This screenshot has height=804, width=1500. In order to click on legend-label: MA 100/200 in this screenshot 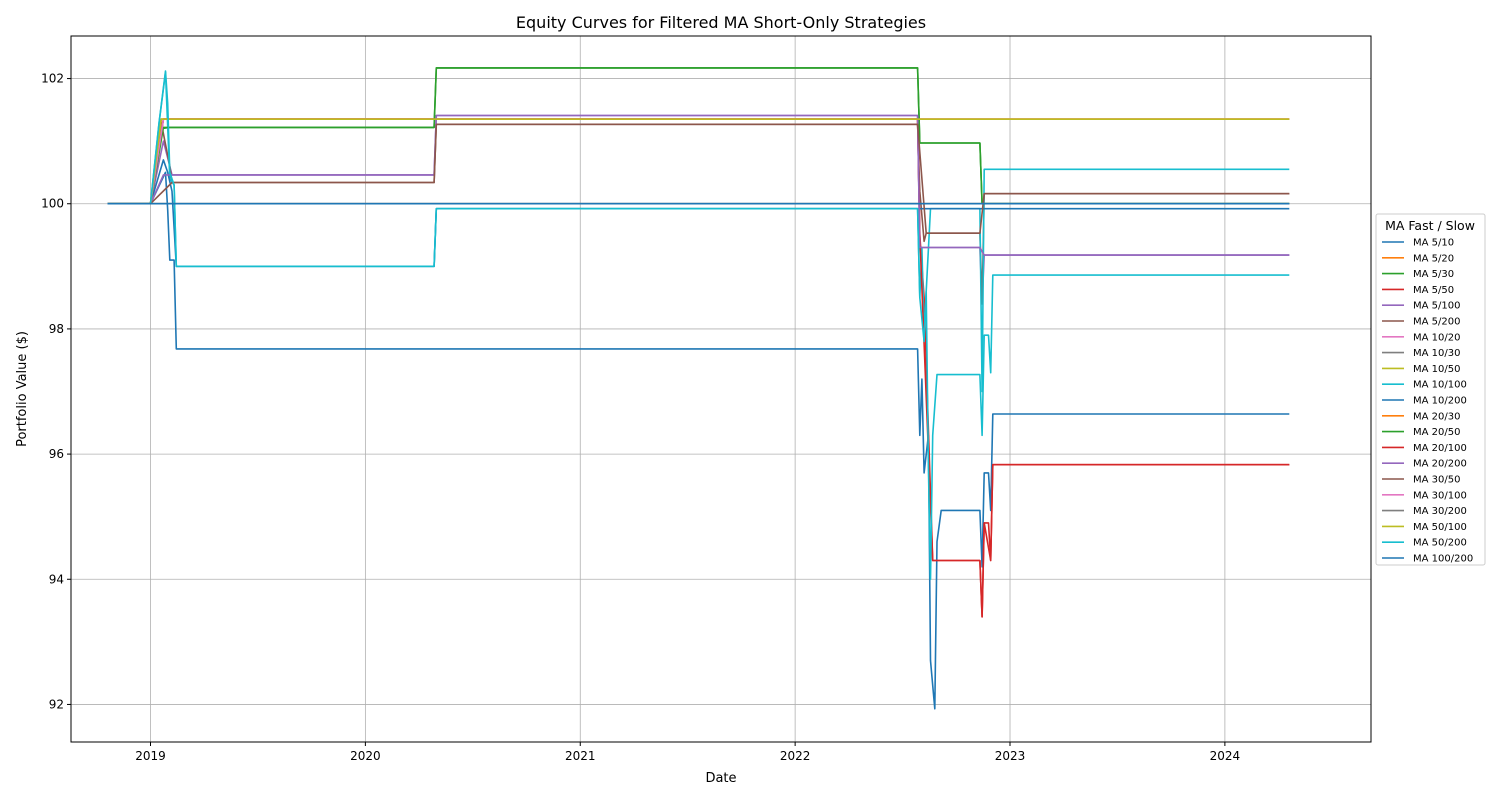, I will do `click(1443, 559)`.